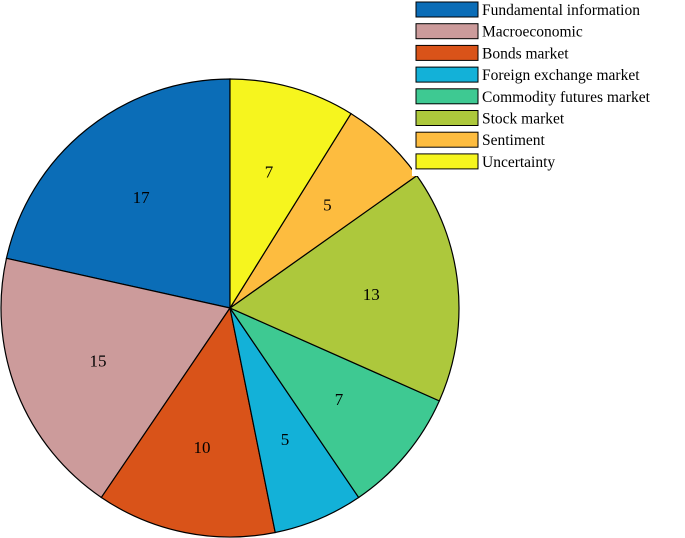 This screenshot has width=685, height=538. I want to click on pie-slice-uncertainty, so click(290, 194).